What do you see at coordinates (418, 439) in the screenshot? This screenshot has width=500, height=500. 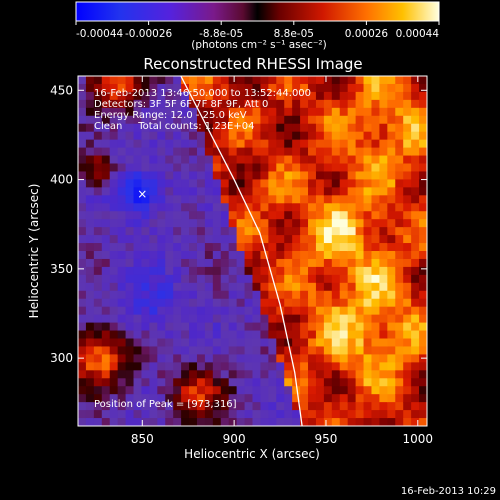 I see `x-tick-label: 1000` at bounding box center [418, 439].